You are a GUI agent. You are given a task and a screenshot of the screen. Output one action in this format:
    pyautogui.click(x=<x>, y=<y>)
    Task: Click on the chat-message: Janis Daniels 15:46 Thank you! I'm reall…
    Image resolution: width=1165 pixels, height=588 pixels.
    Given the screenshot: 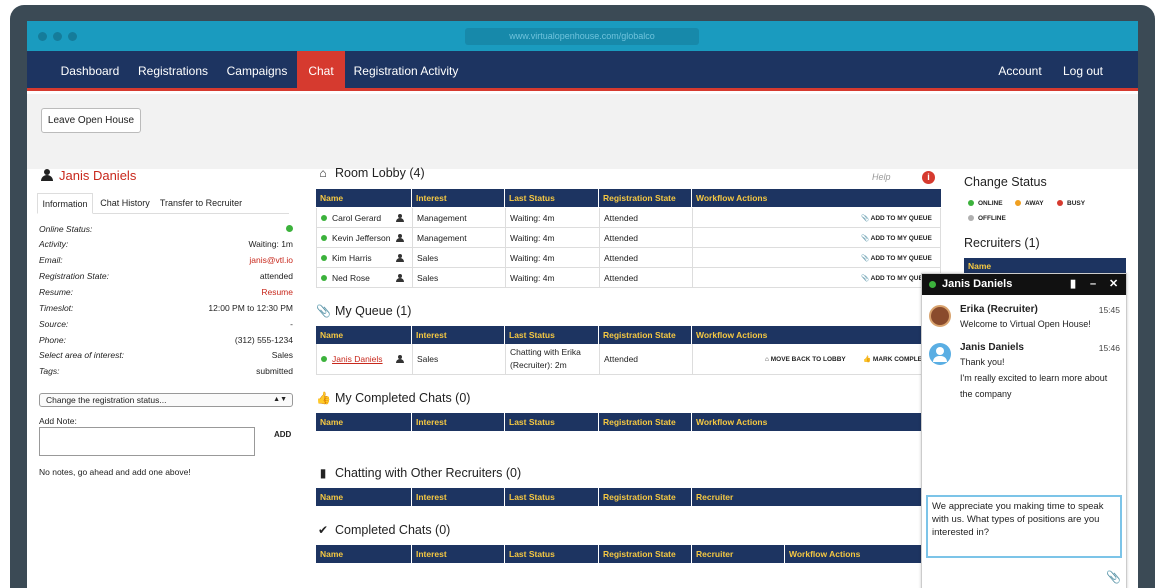 What is the action you would take?
    pyautogui.click(x=1040, y=370)
    